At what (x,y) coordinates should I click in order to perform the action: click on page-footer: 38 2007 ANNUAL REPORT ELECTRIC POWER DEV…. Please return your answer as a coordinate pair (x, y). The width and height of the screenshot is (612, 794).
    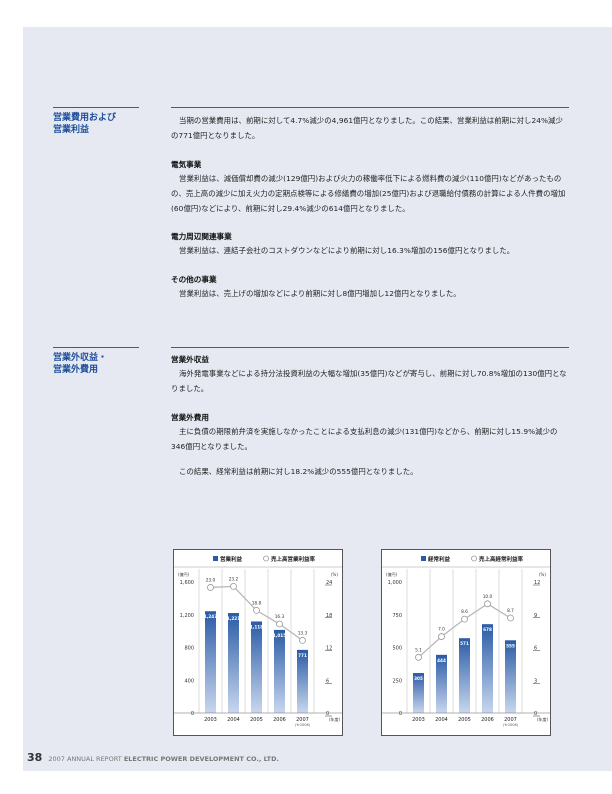
    Looking at the image, I should click on (153, 757).